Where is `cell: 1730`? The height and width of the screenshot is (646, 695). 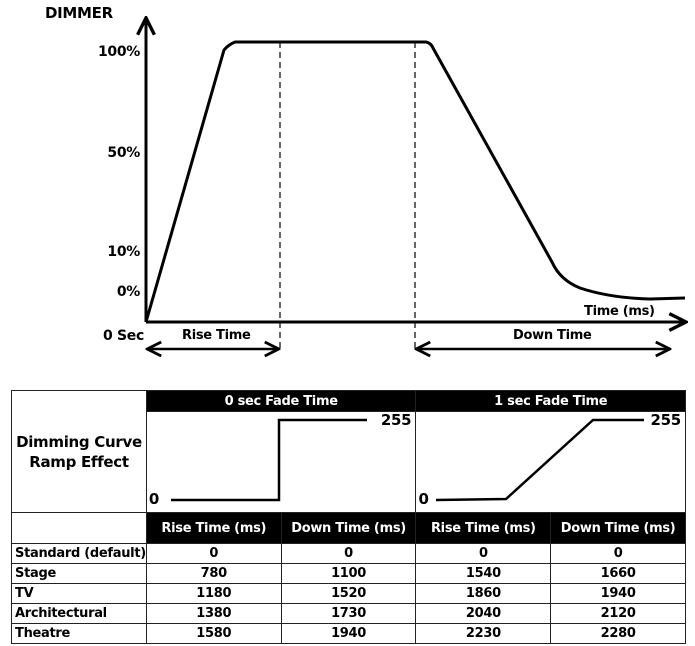
cell: 1730 is located at coordinates (348, 613).